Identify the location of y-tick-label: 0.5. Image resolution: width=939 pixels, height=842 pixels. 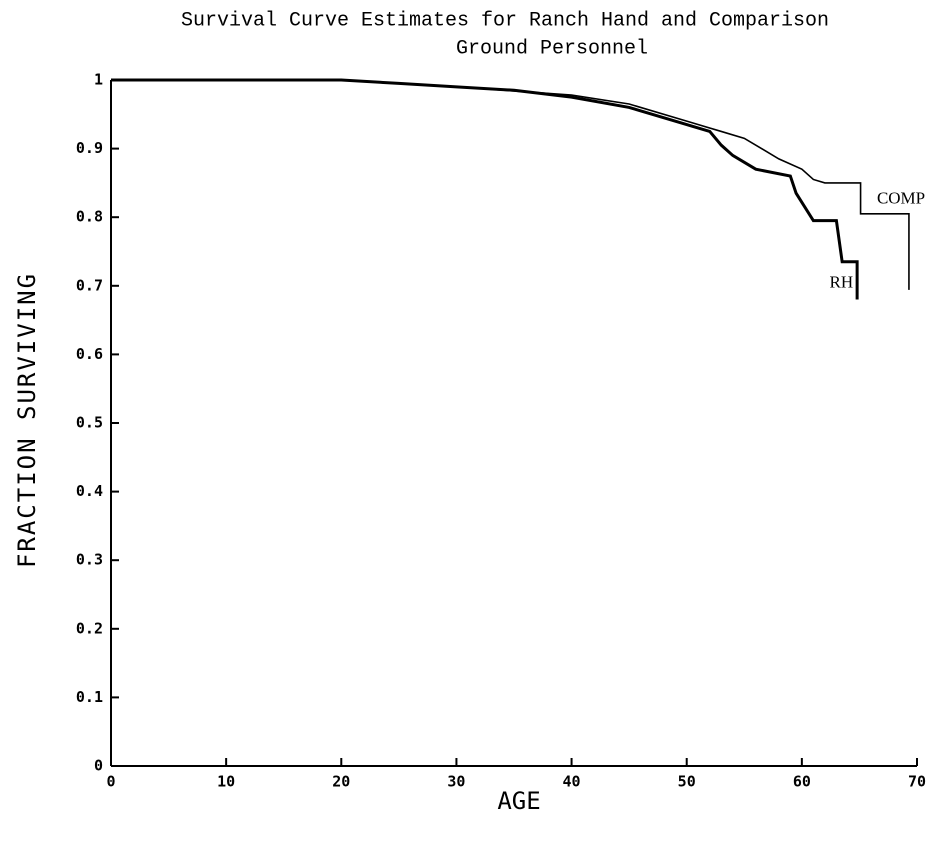
(89, 423).